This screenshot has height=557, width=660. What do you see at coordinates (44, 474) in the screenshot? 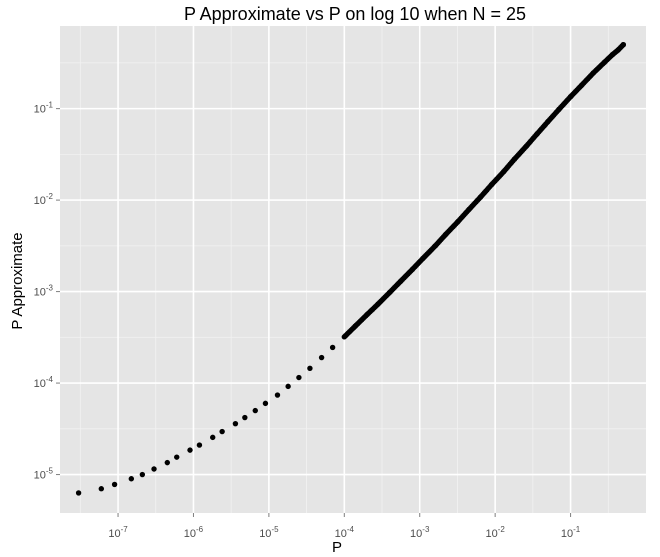
I see `y-tick-label: 10⁻⁵` at bounding box center [44, 474].